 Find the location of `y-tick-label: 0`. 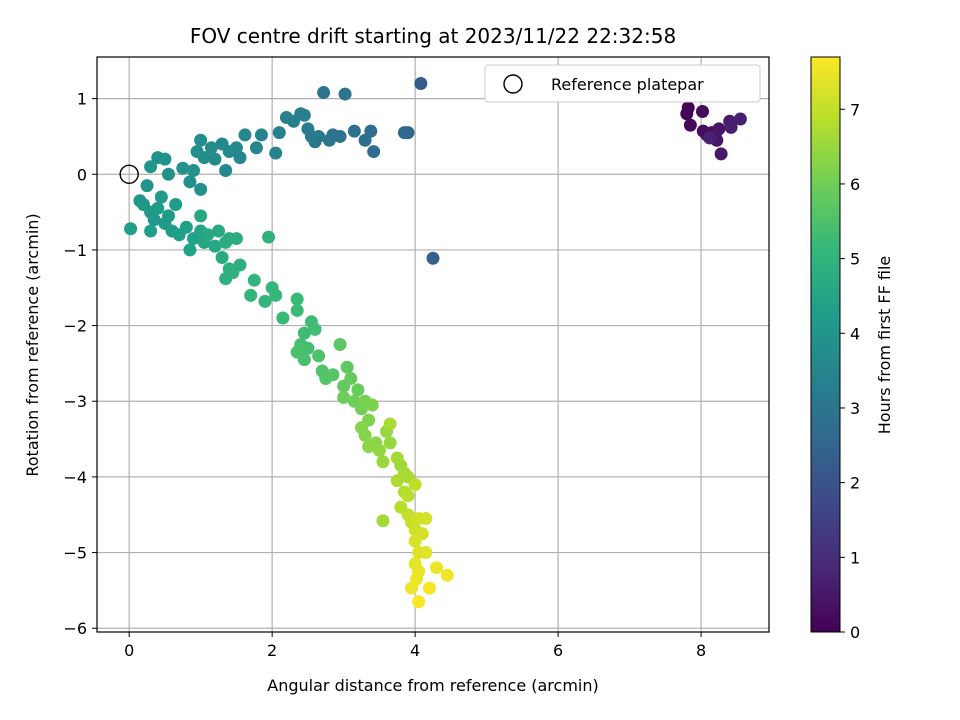

y-tick-label: 0 is located at coordinates (82, 174).